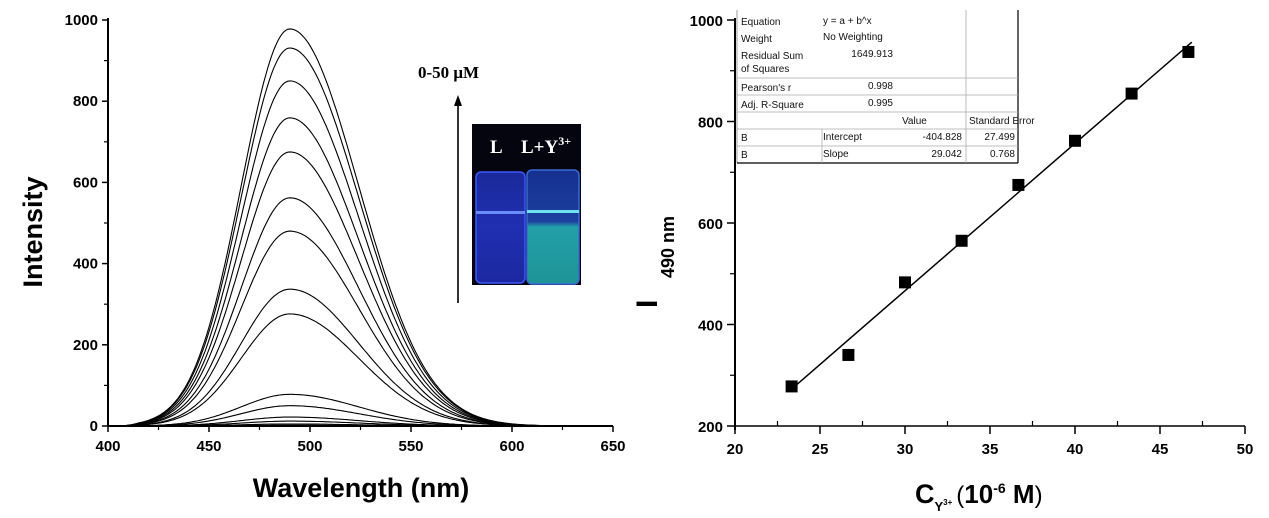 The width and height of the screenshot is (1269, 518). What do you see at coordinates (500, 227) in the screenshot?
I see `vial-L` at bounding box center [500, 227].